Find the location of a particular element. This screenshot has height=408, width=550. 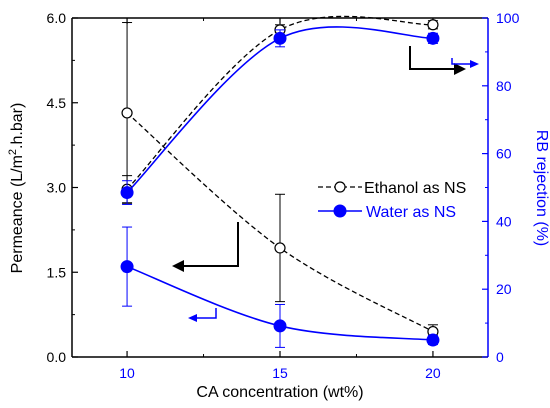

left-tick-label: 4.5 is located at coordinates (57, 103).